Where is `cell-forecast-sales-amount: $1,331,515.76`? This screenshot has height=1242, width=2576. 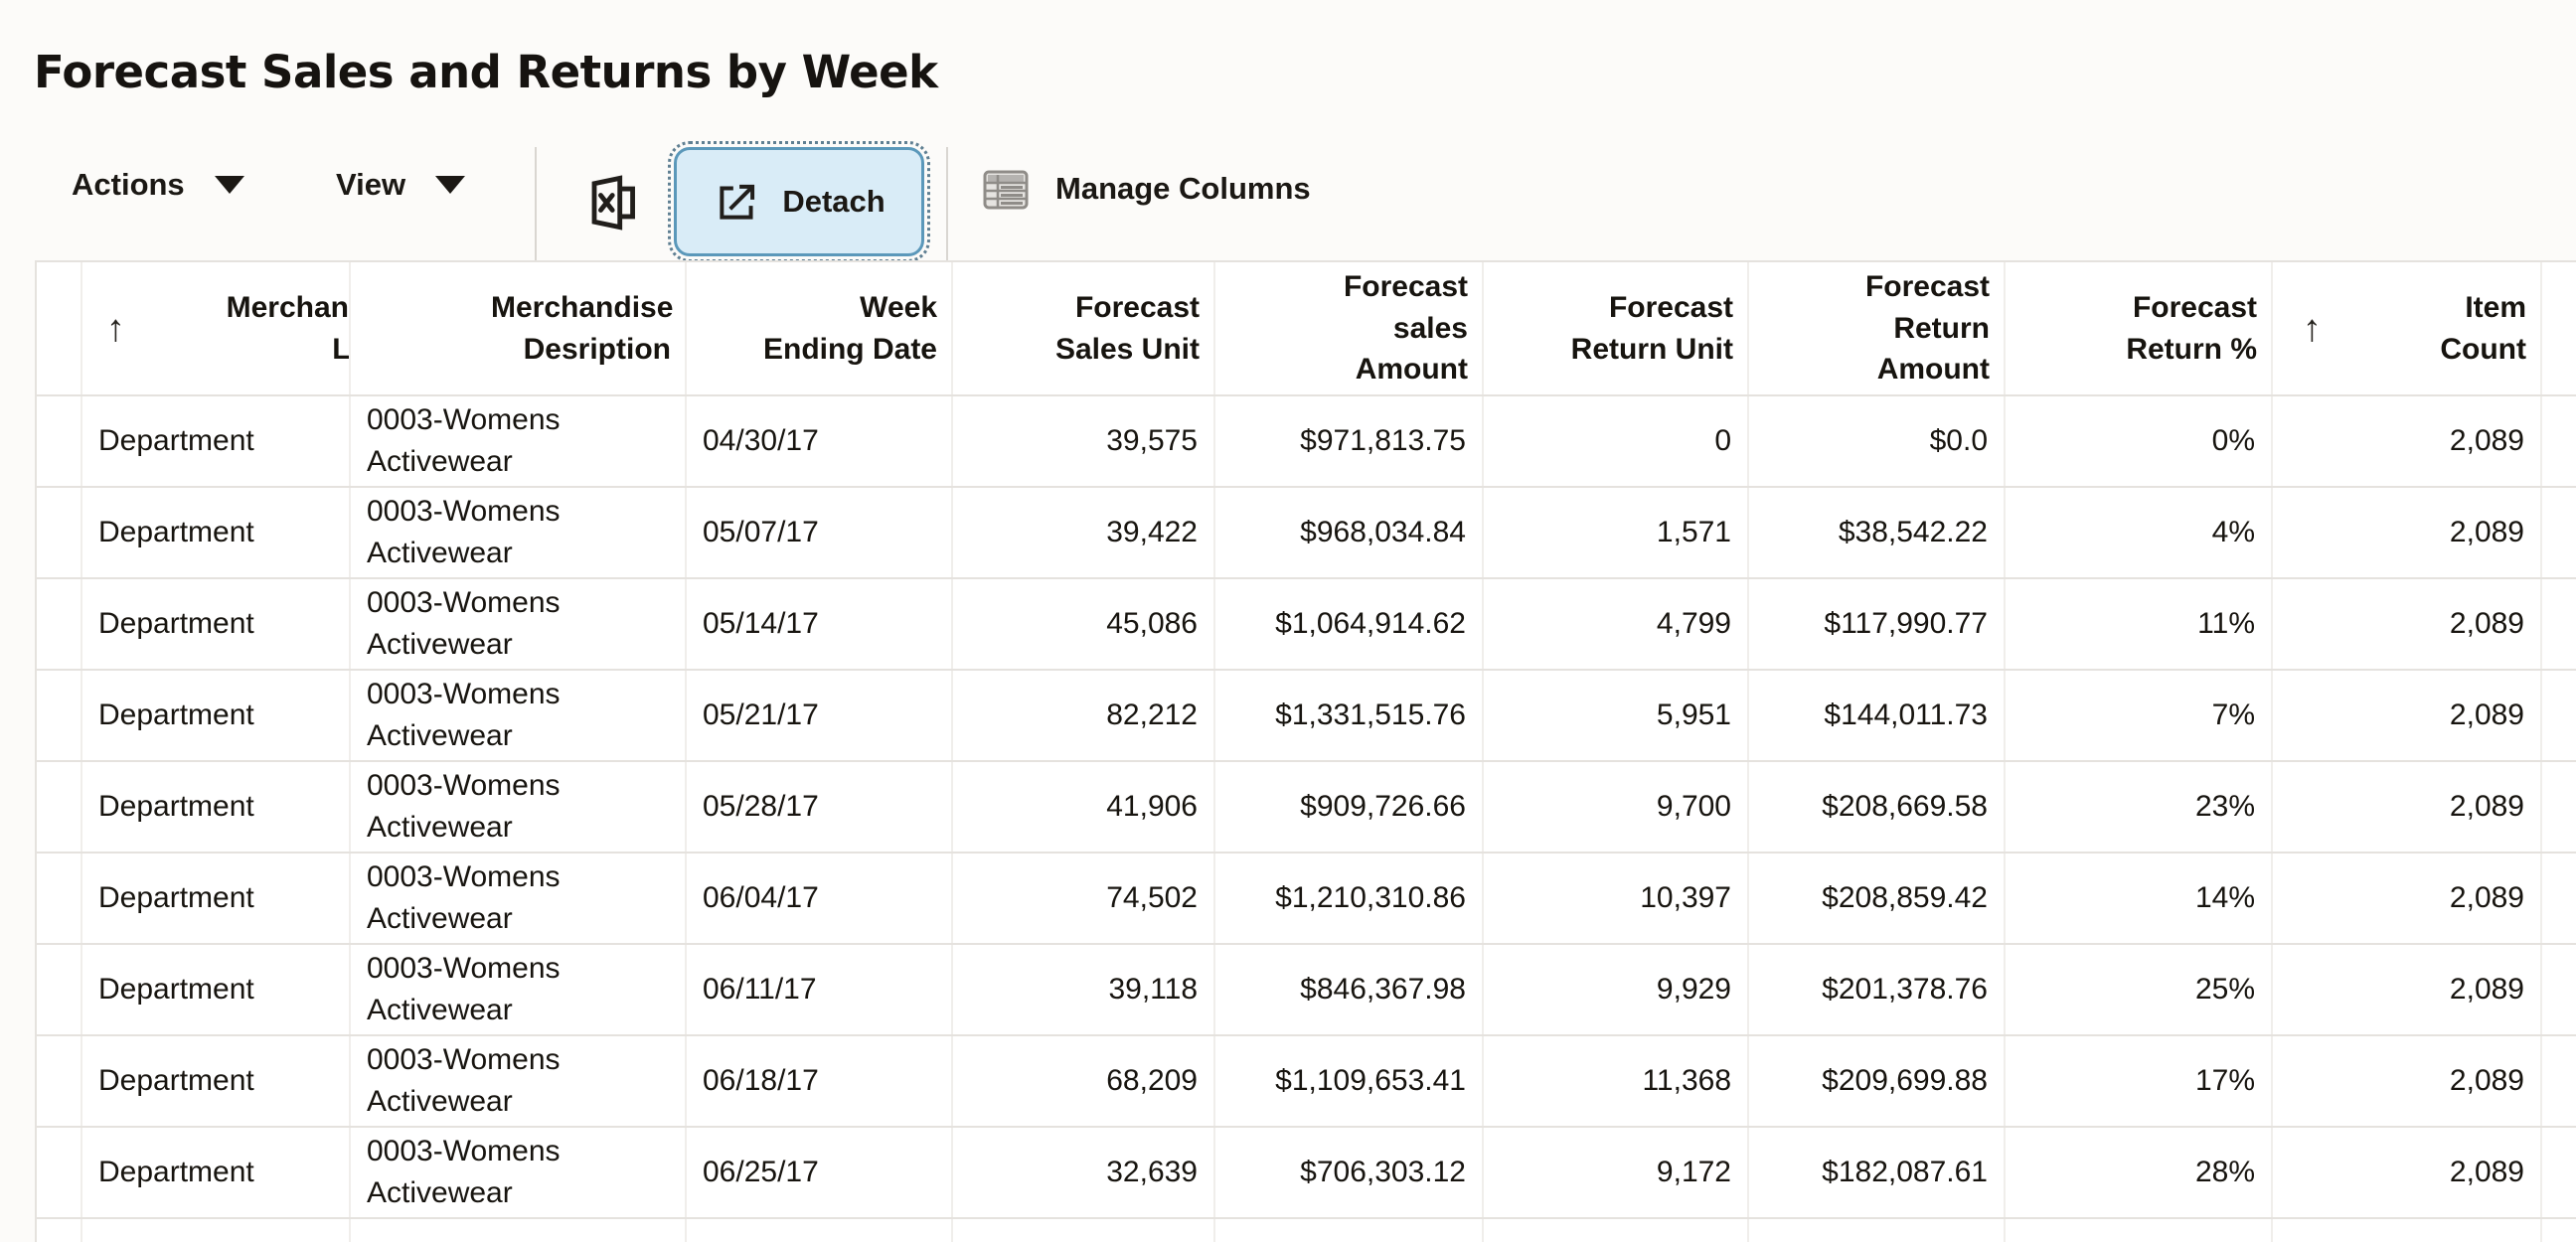
cell-forecast-sales-amount: $1,331,515.76 is located at coordinates (1349, 716).